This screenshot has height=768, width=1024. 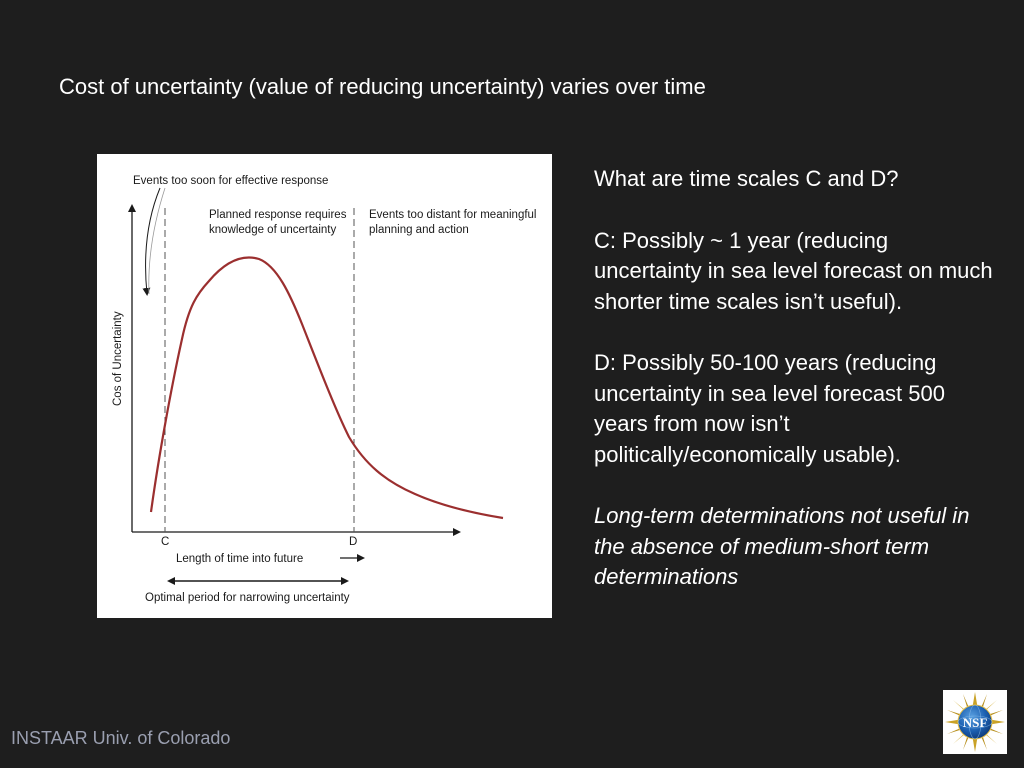 I want to click on y-axis-label: Cos of Uncertainty, so click(x=118, y=358).